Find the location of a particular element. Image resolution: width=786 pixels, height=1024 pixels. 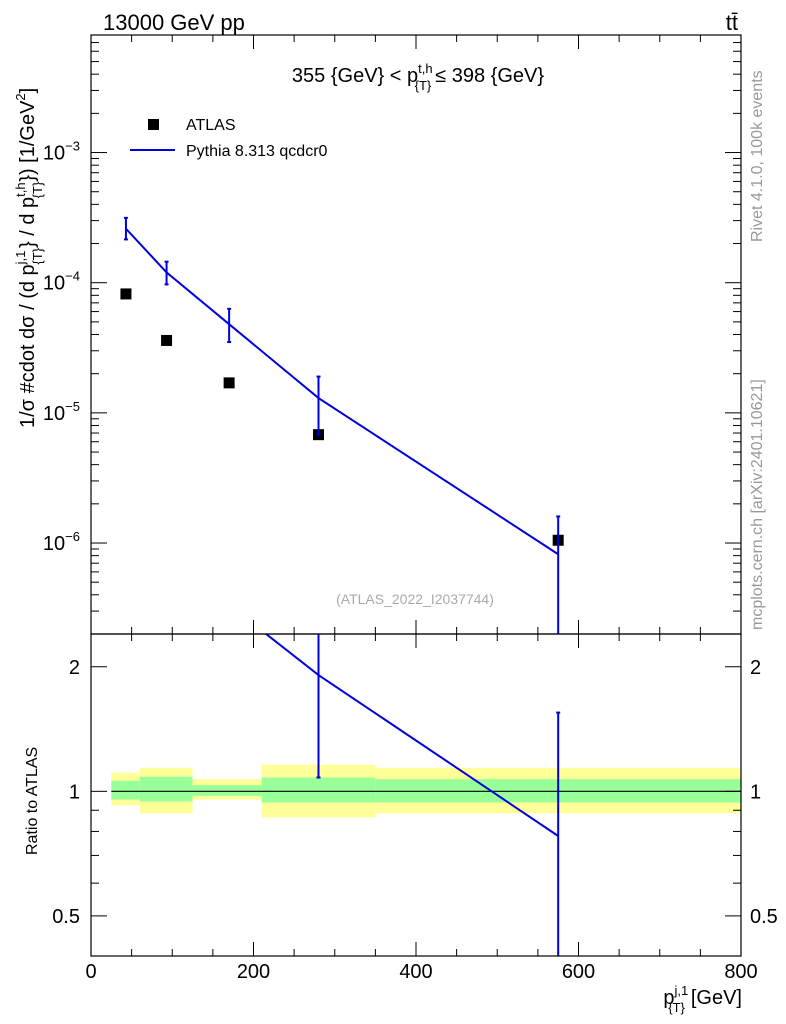

analysis-id-label: (ATLAS_2022_I2037744) is located at coordinates (415, 599).